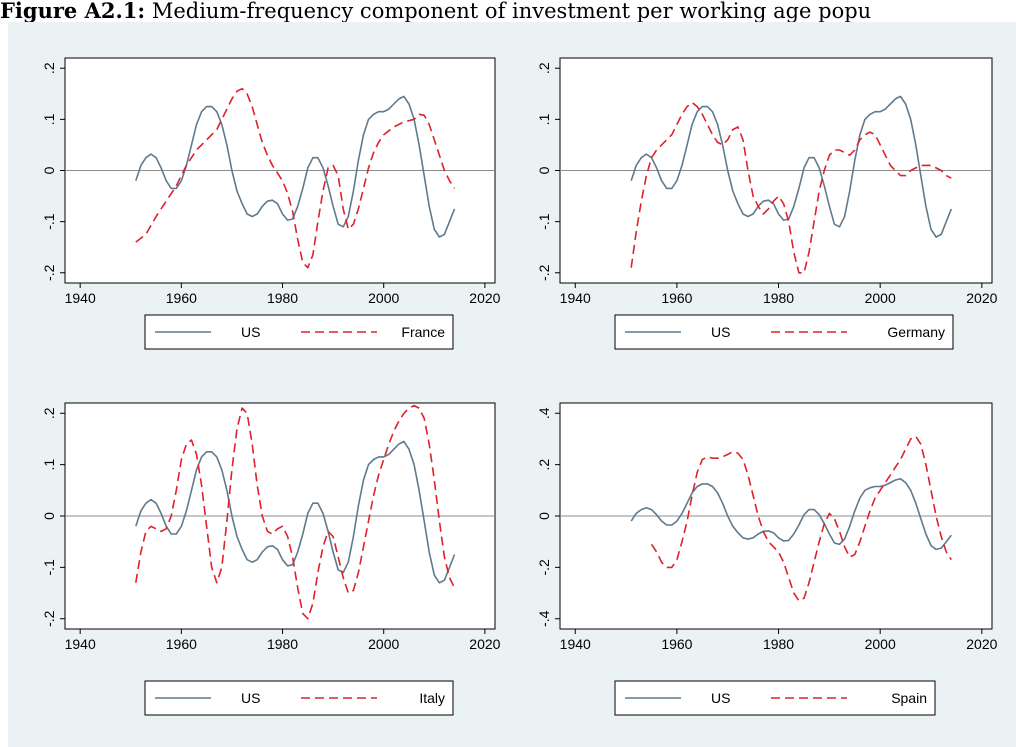  I want to click on legend: US Germany, so click(784, 332).